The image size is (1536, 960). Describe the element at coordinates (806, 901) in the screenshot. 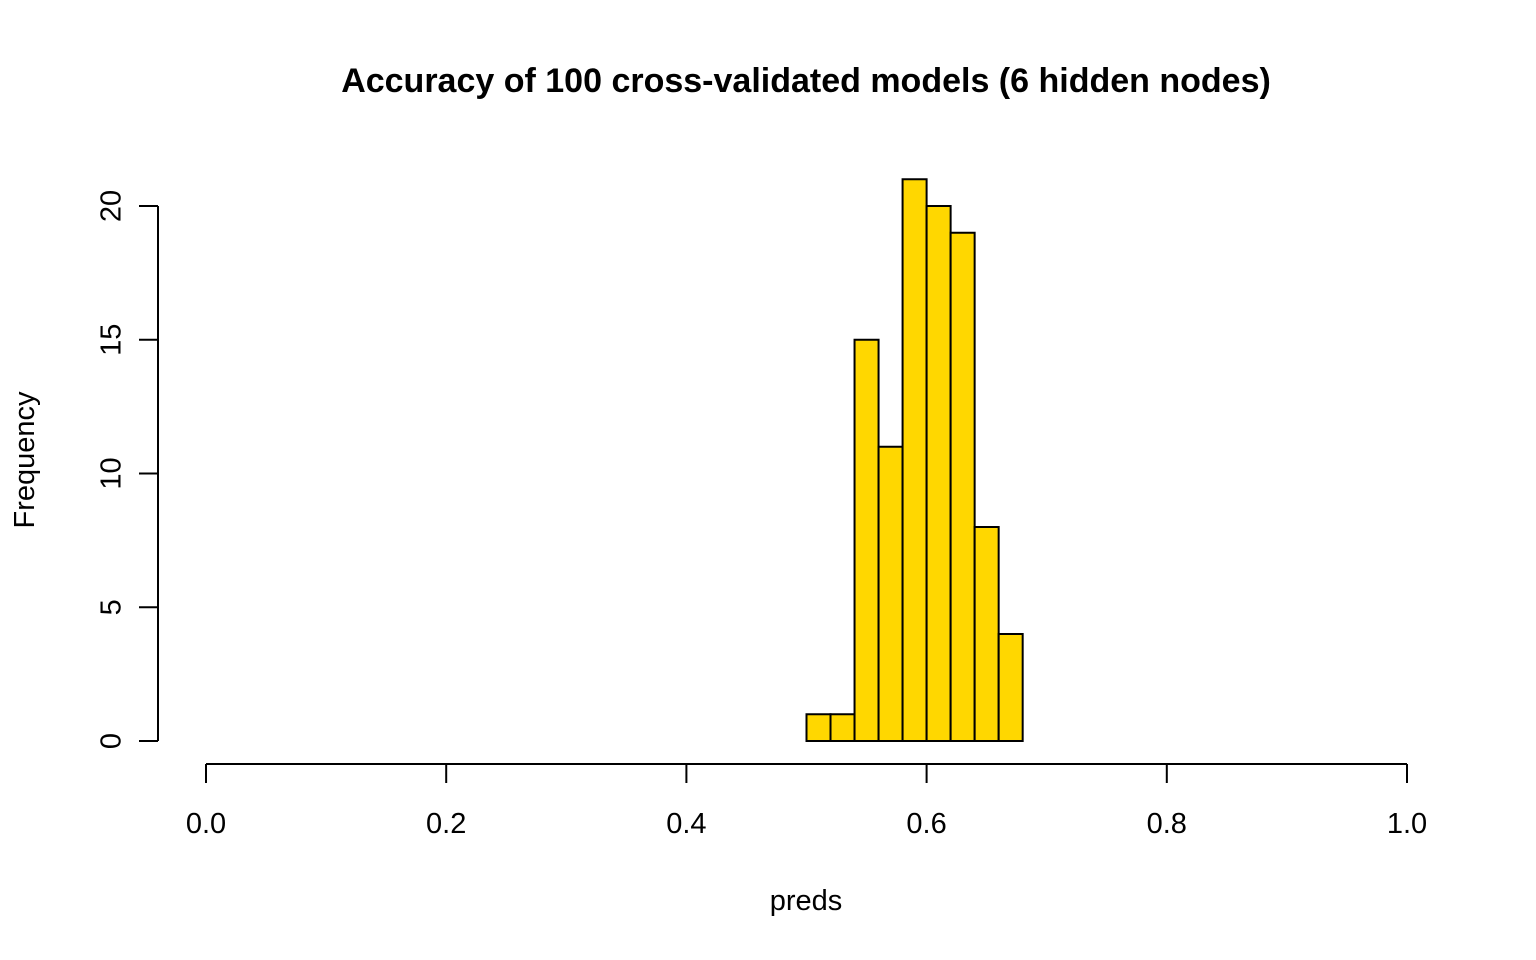

I see `x-axis-label: preds` at that location.